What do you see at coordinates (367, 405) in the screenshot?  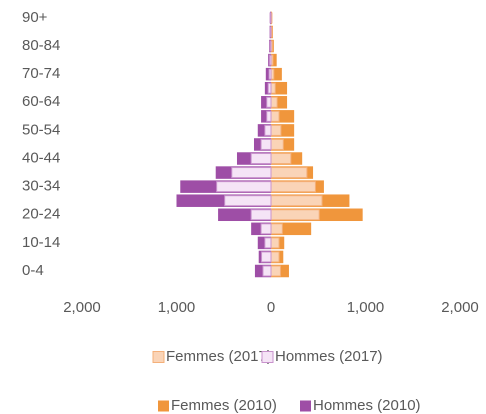 I see `legend-label: Hommes (2010)` at bounding box center [367, 405].